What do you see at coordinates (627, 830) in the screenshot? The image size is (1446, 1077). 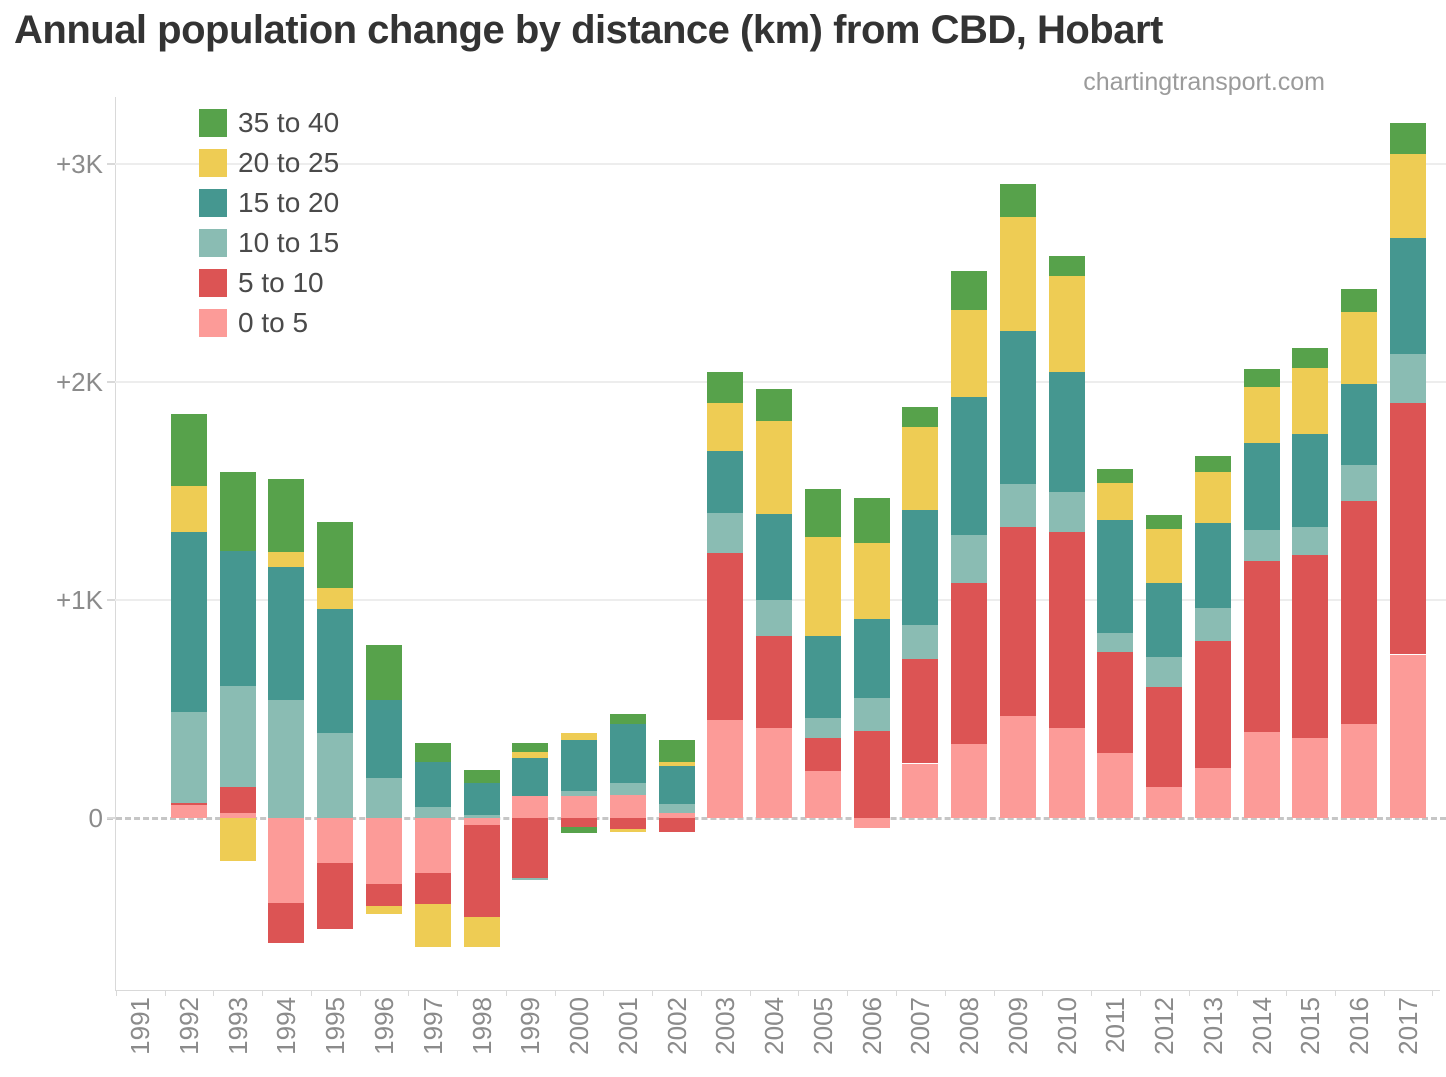 I see `bar-segment-2001-20to25` at bounding box center [627, 830].